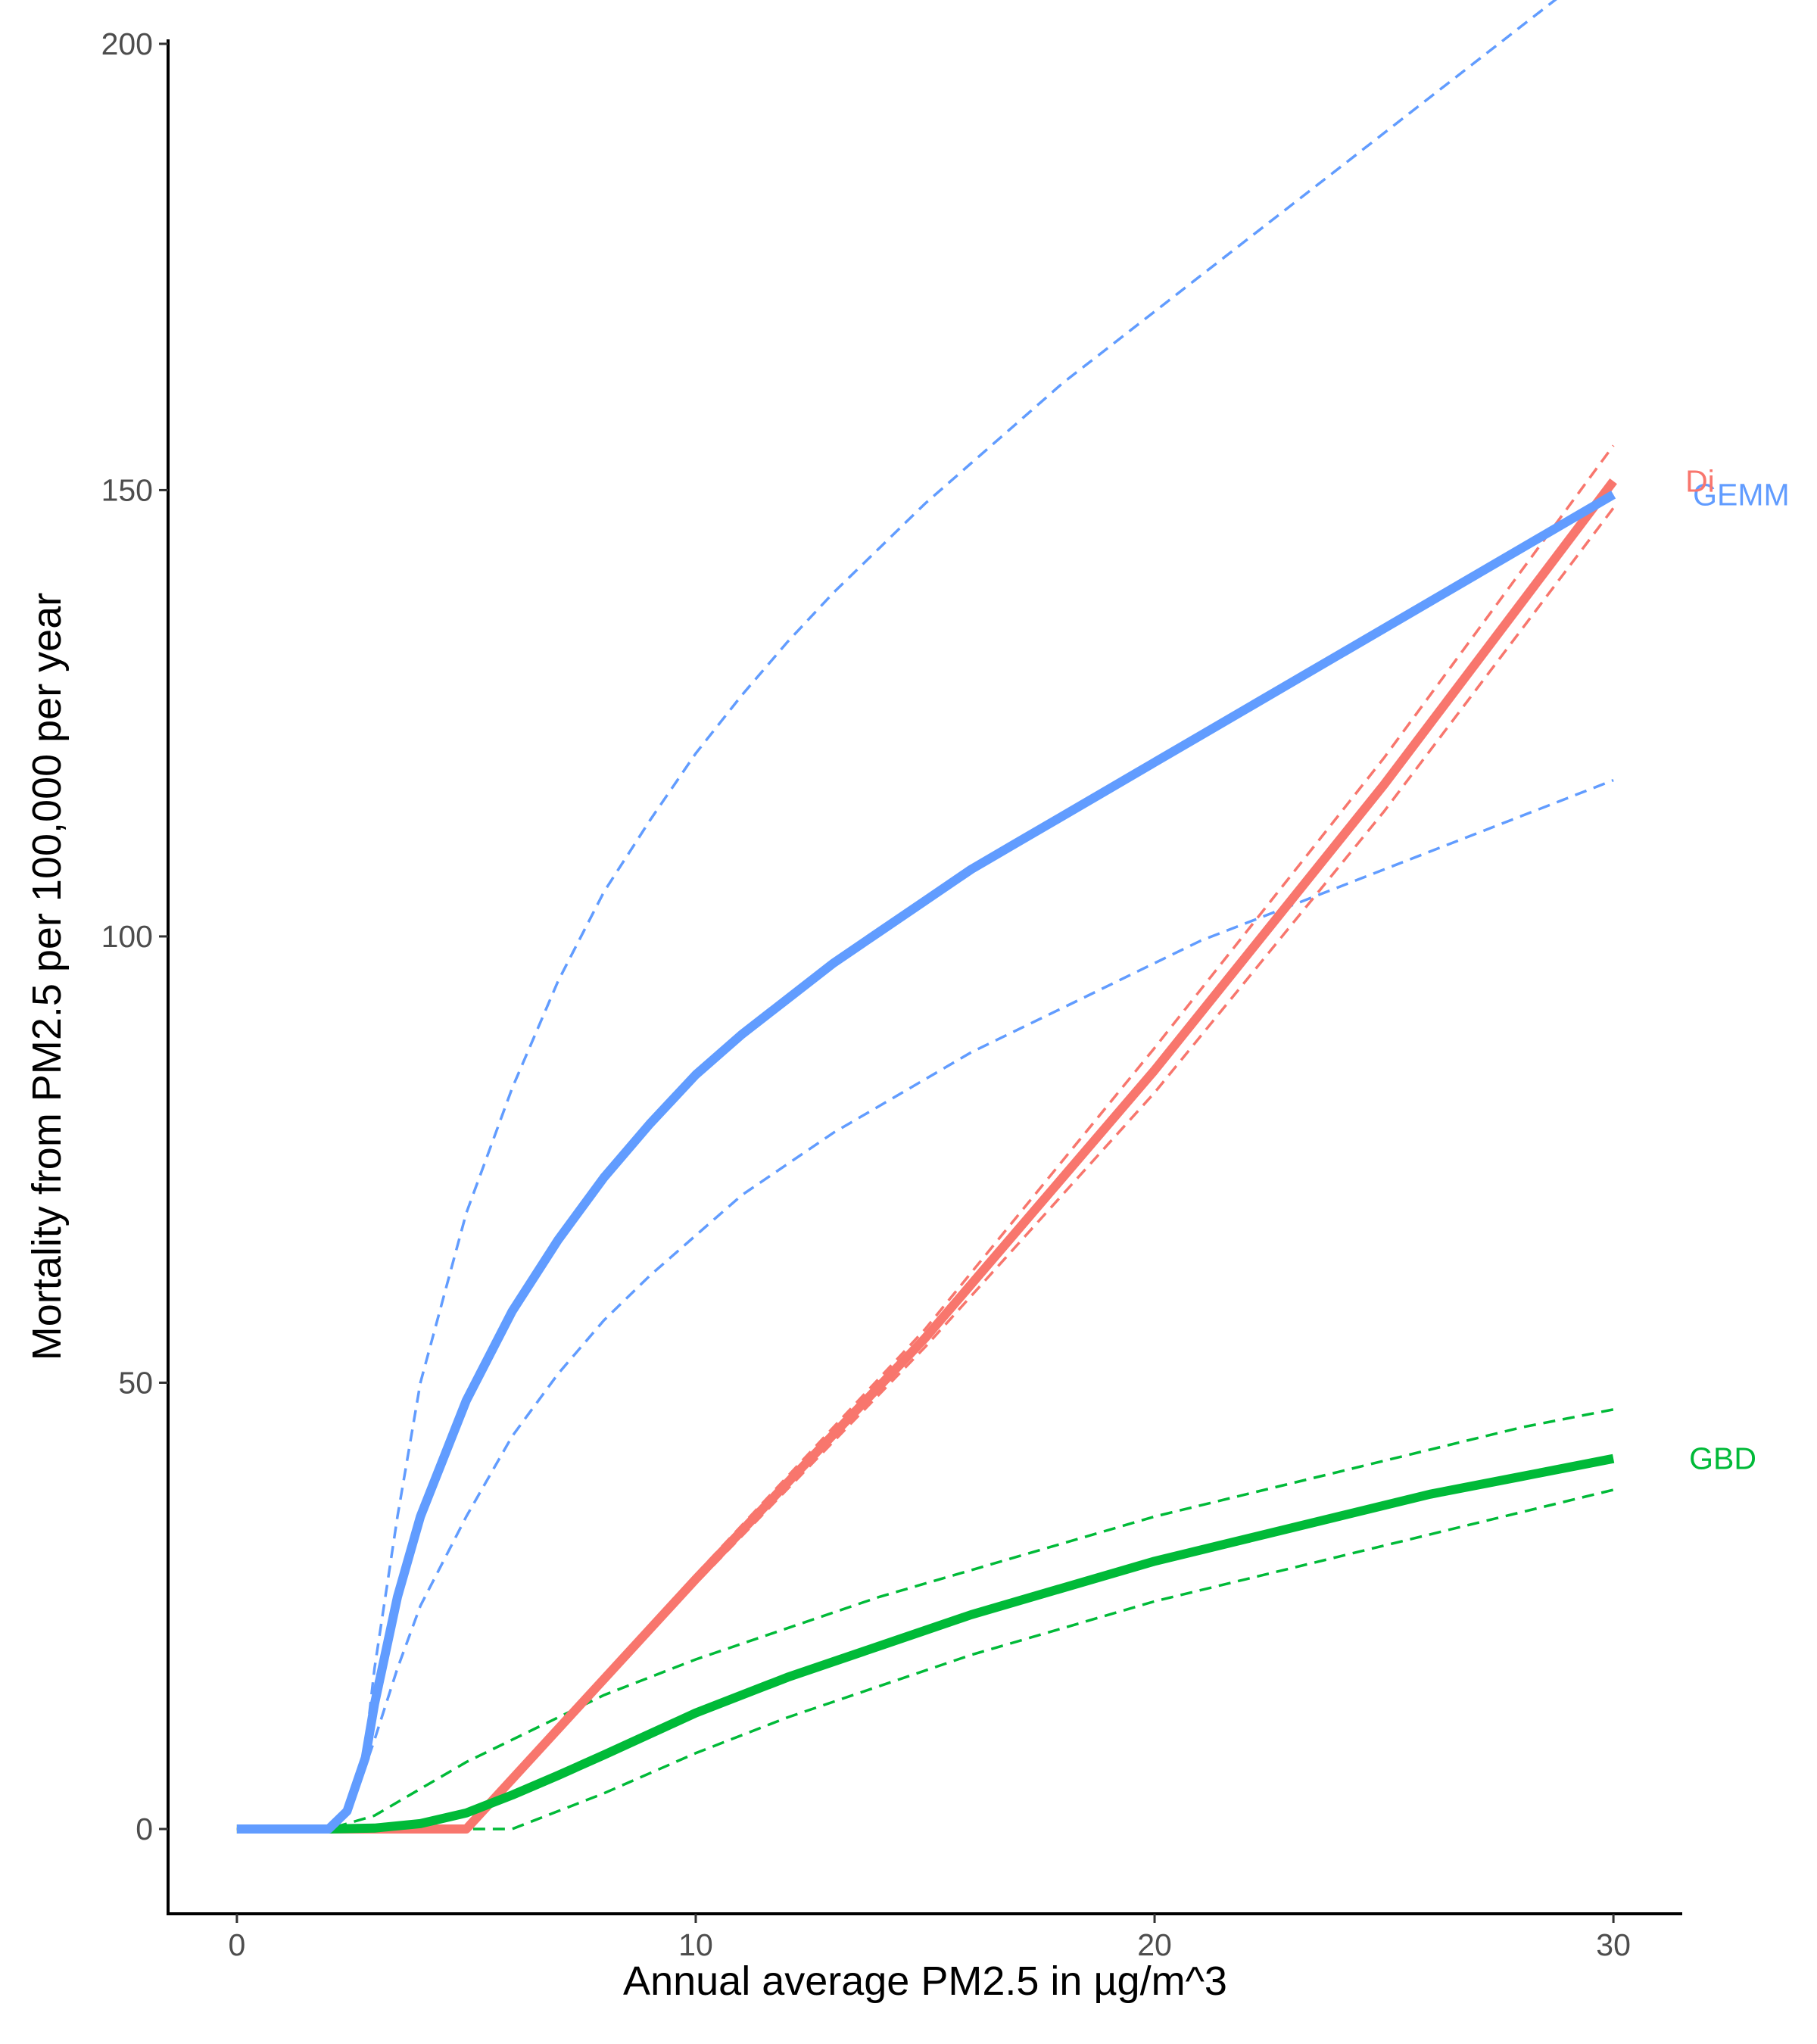 The width and height of the screenshot is (1817, 2044). Describe the element at coordinates (925, 1981) in the screenshot. I see `x-axis-title: Annual average PM2.5 in µg/m^3` at that location.